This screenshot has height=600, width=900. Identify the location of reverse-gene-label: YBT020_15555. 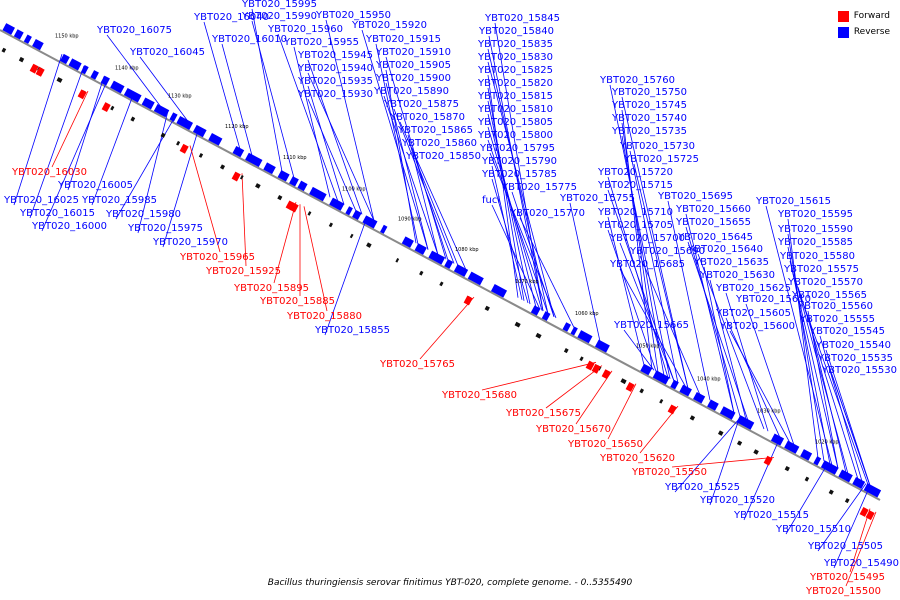
(837, 319).